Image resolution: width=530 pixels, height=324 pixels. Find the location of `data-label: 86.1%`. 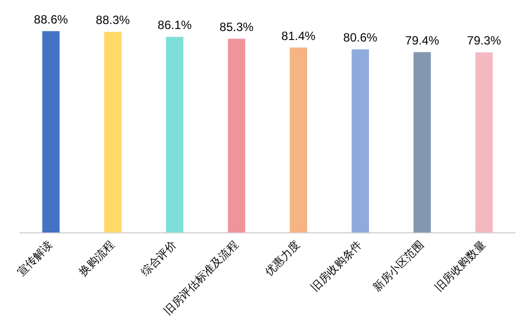

data-label: 86.1% is located at coordinates (175, 25).